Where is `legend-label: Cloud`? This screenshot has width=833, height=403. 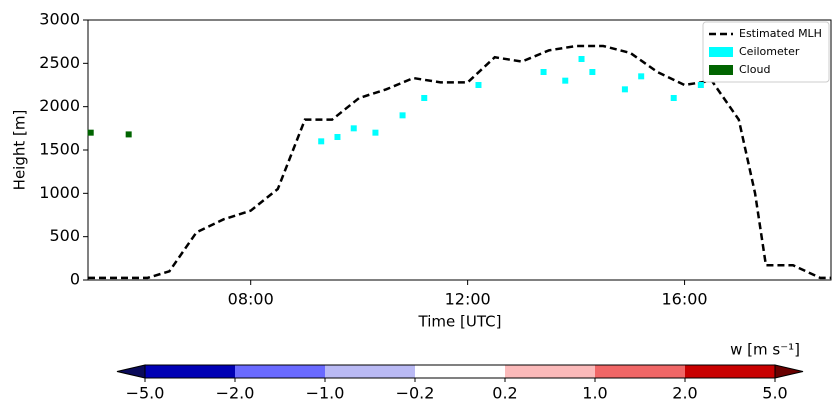 legend-label: Cloud is located at coordinates (754, 69).